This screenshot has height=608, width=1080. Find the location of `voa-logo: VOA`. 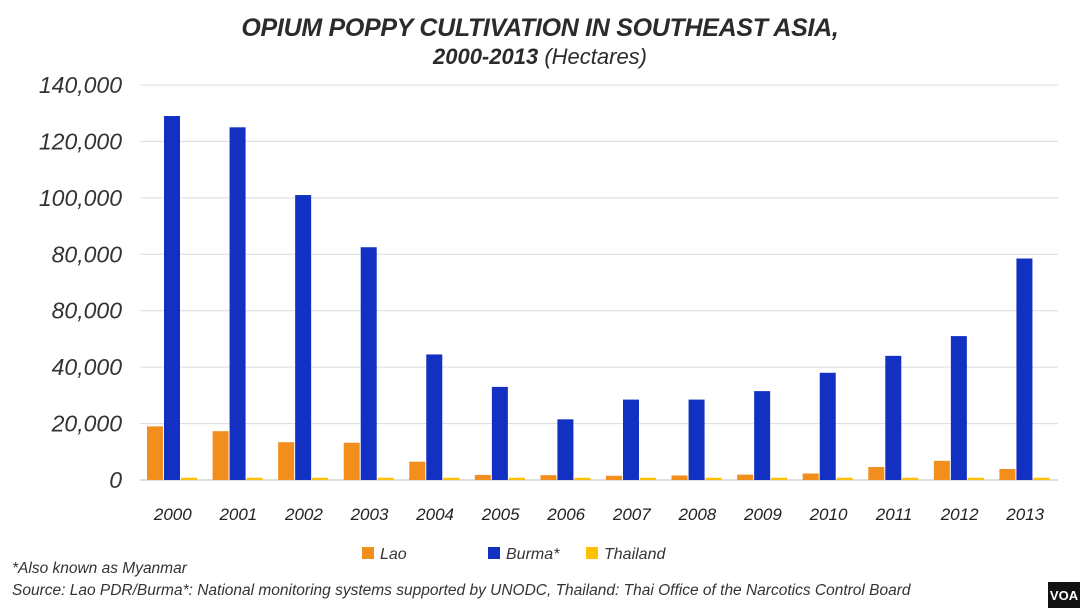

voa-logo: VOA is located at coordinates (1064, 595).